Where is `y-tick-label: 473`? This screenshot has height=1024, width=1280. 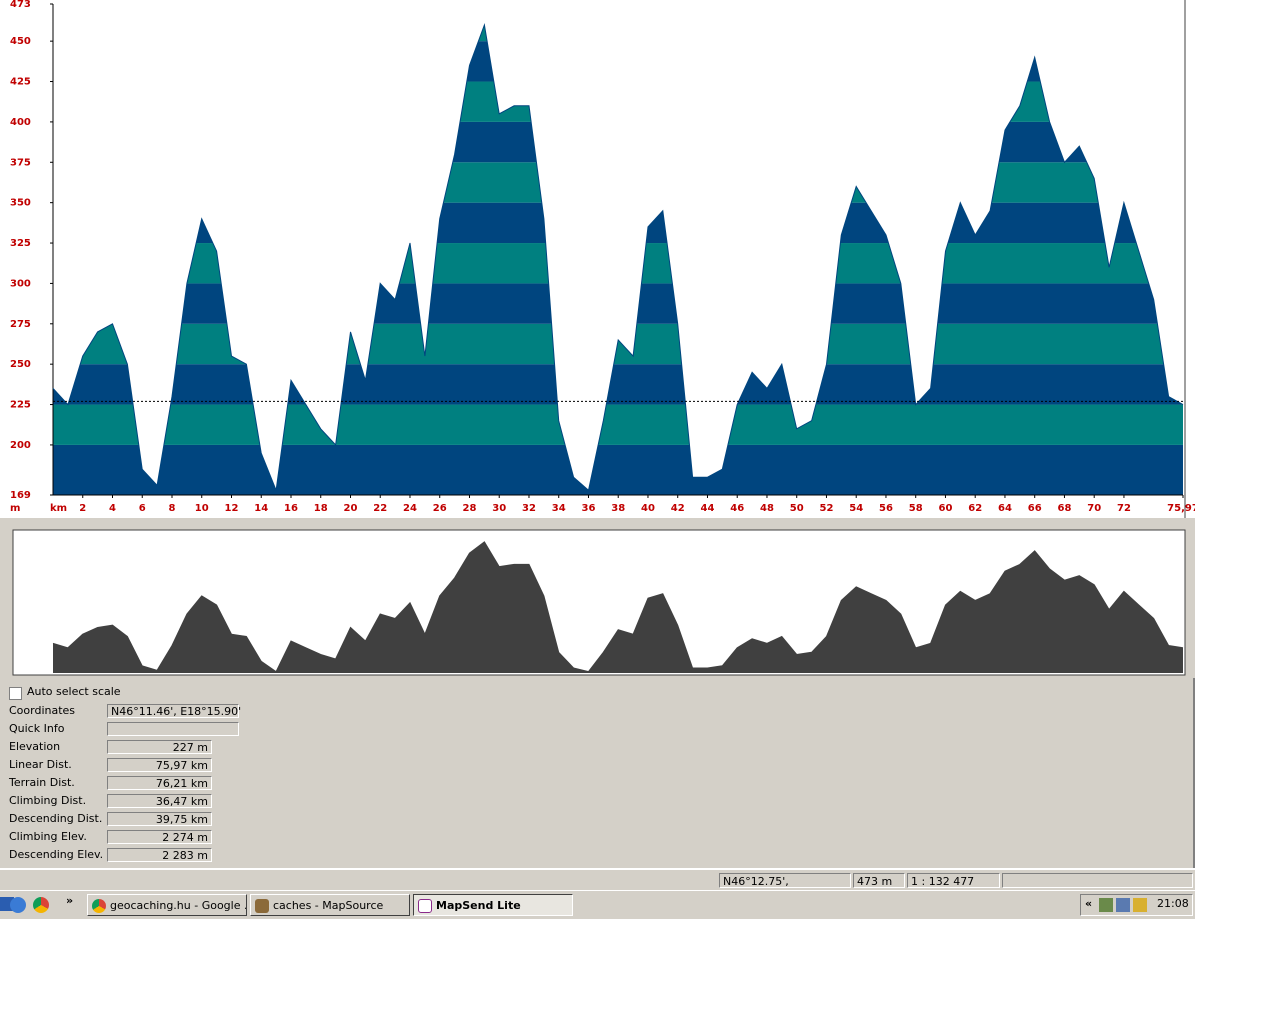
y-tick-label: 473 is located at coordinates (20, 5).